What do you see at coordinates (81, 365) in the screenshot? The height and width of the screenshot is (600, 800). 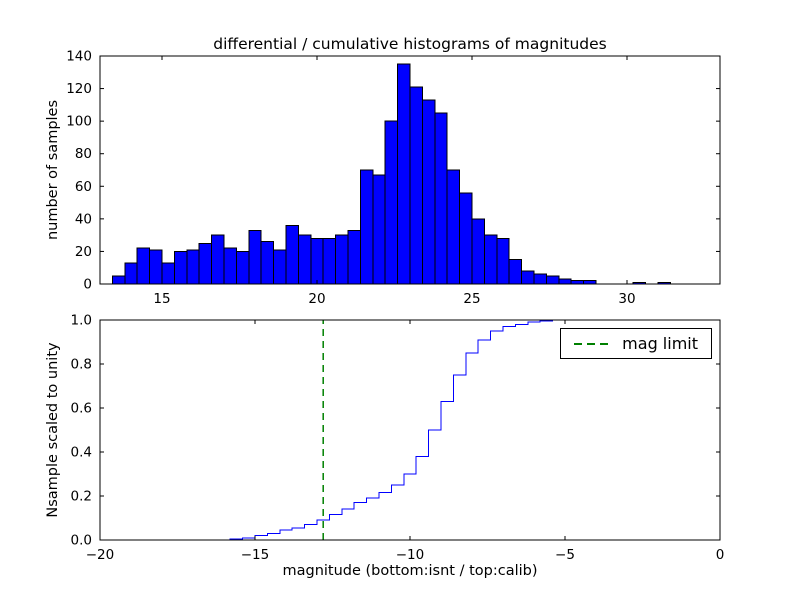 I see `svg-text: 0.8` at bounding box center [81, 365].